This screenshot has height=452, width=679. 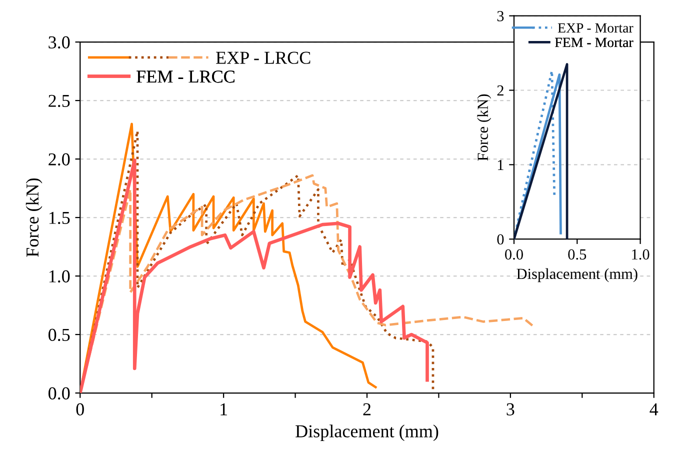 What do you see at coordinates (263, 58) in the screenshot?
I see `legend-label: EXP - LRCC` at bounding box center [263, 58].